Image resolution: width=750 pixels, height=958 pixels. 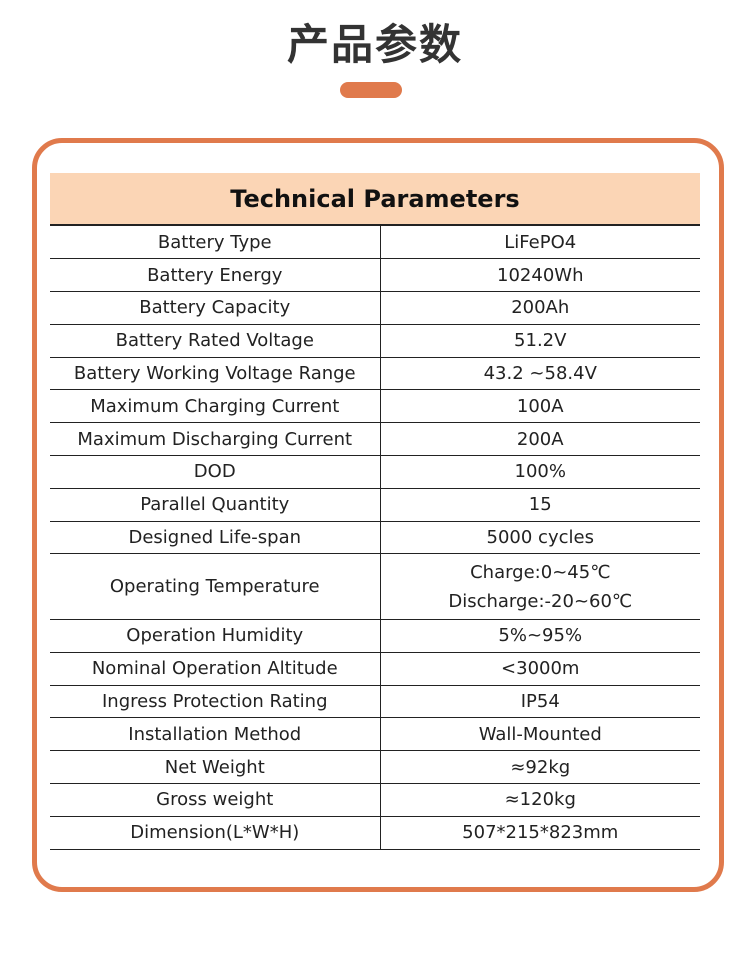 I want to click on table-row: Battery Rated Voltage 51.2V, so click(x=375, y=341).